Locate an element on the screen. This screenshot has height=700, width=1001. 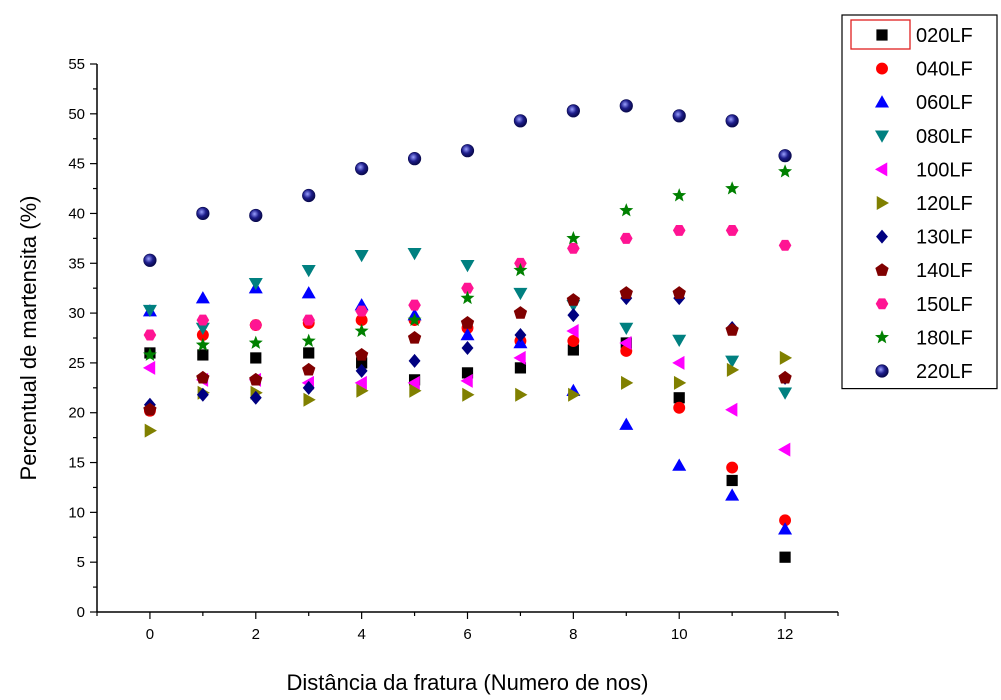
y-tick-label: 55 is located at coordinates (76, 64).